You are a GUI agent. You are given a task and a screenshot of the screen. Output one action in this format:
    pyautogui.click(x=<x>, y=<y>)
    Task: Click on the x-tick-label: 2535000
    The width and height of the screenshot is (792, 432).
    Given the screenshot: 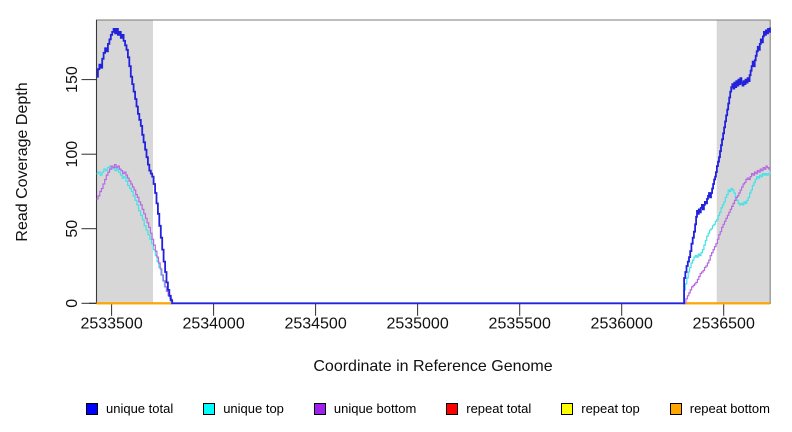 What is the action you would take?
    pyautogui.click(x=417, y=324)
    